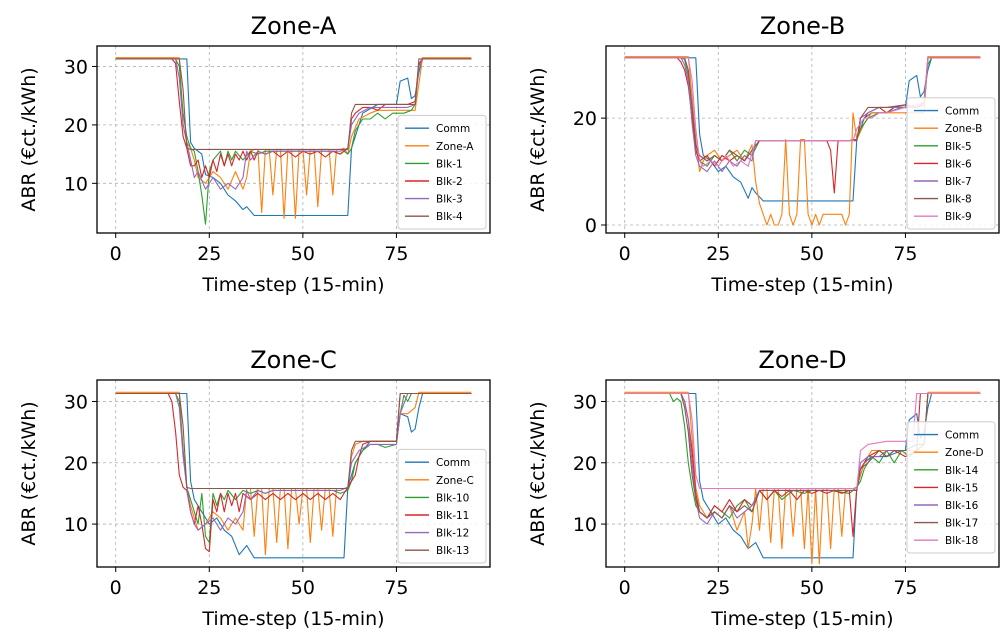 Image resolution: width=1000 pixels, height=639 pixels. Describe the element at coordinates (452, 498) in the screenshot. I see `legend-entry: Blk-10` at that location.